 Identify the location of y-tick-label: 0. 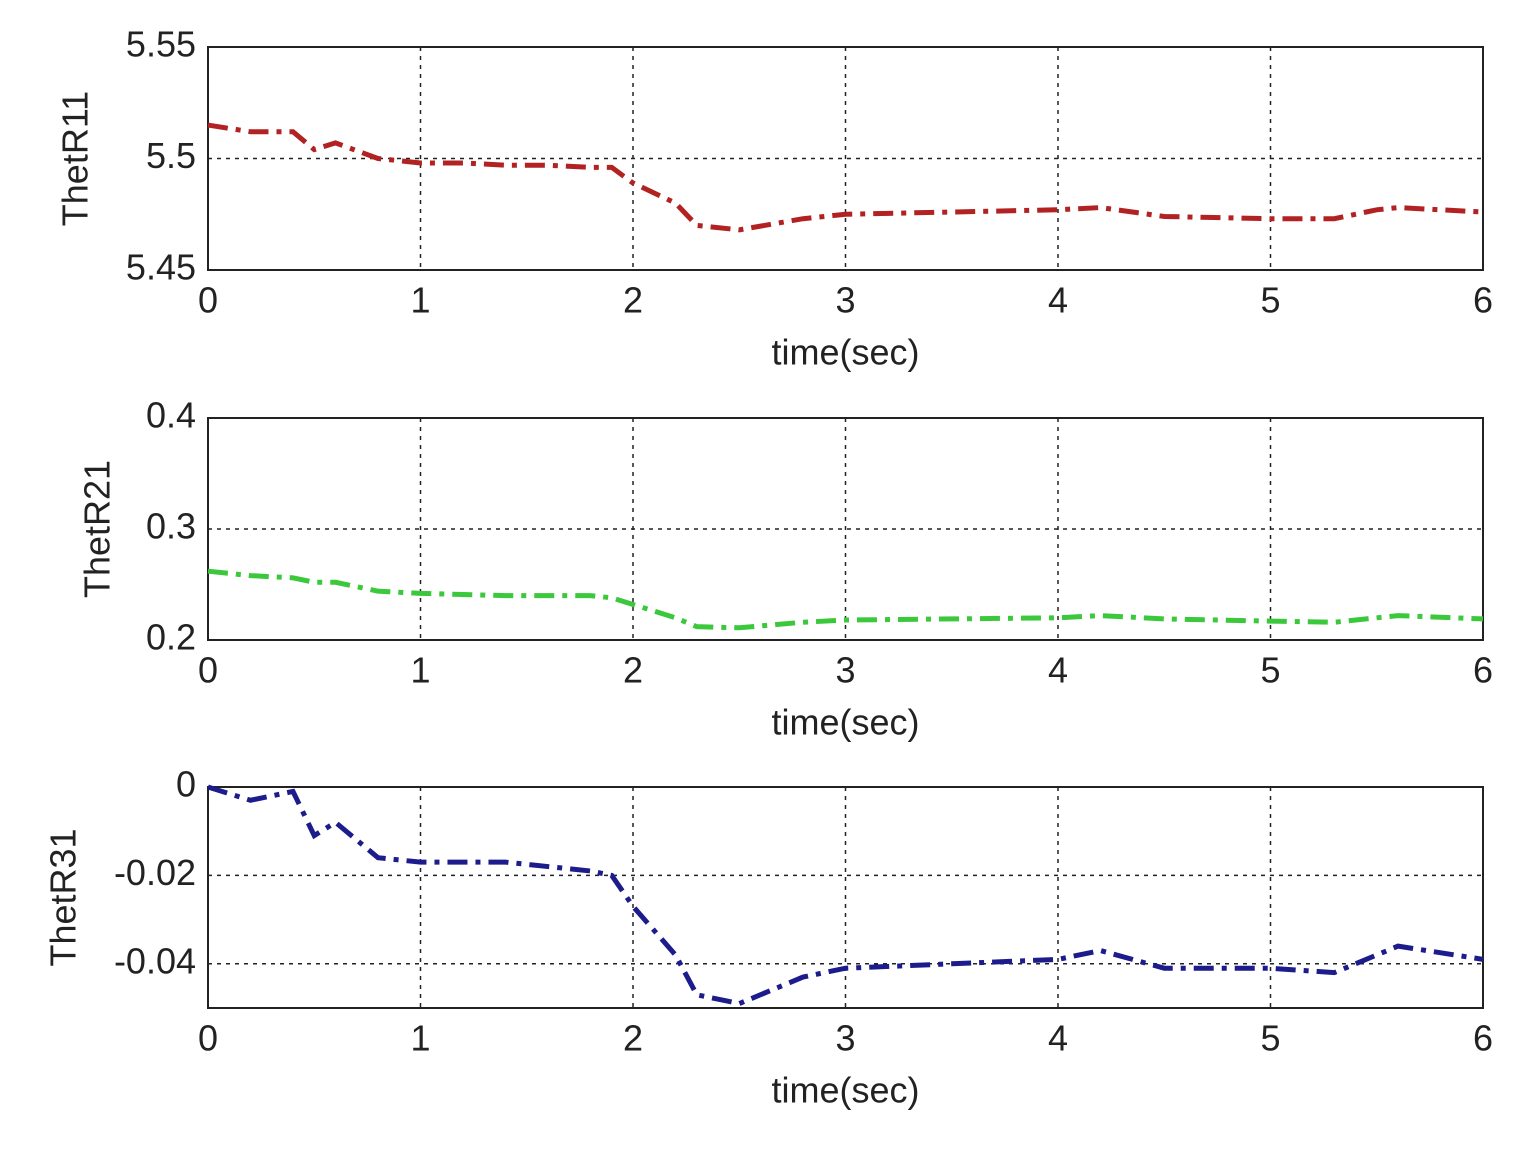
(186, 784).